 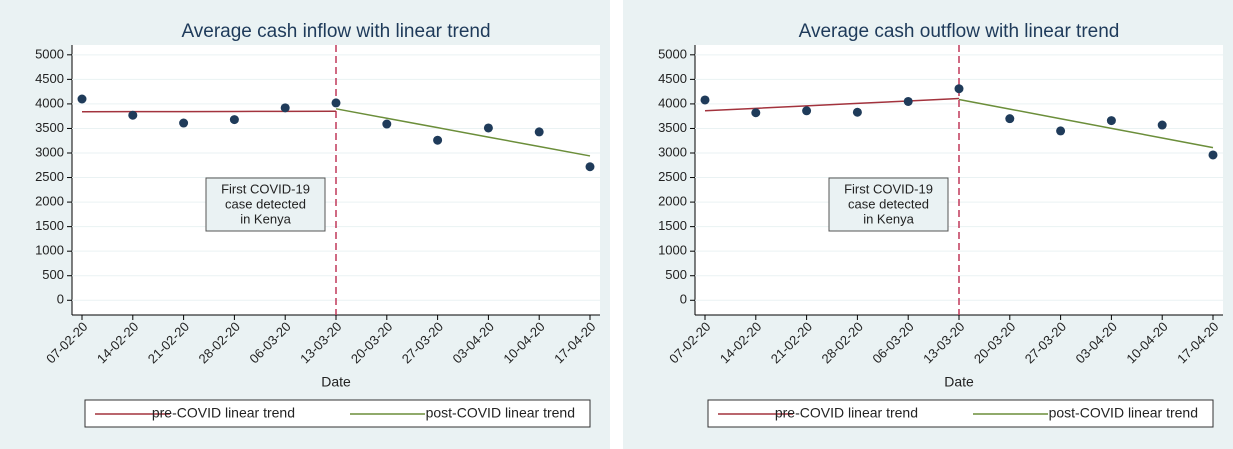 I want to click on chart-title: Average cash outflow with linear trend, so click(x=959, y=31).